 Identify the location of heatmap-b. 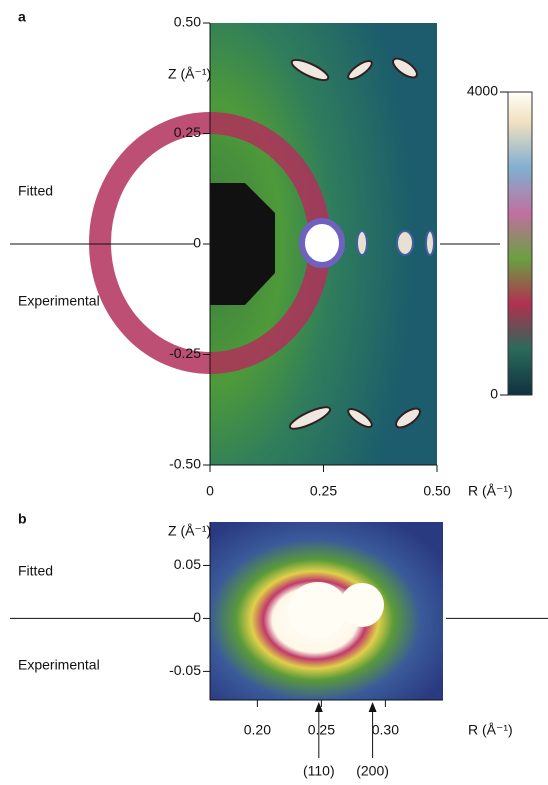
(326, 611).